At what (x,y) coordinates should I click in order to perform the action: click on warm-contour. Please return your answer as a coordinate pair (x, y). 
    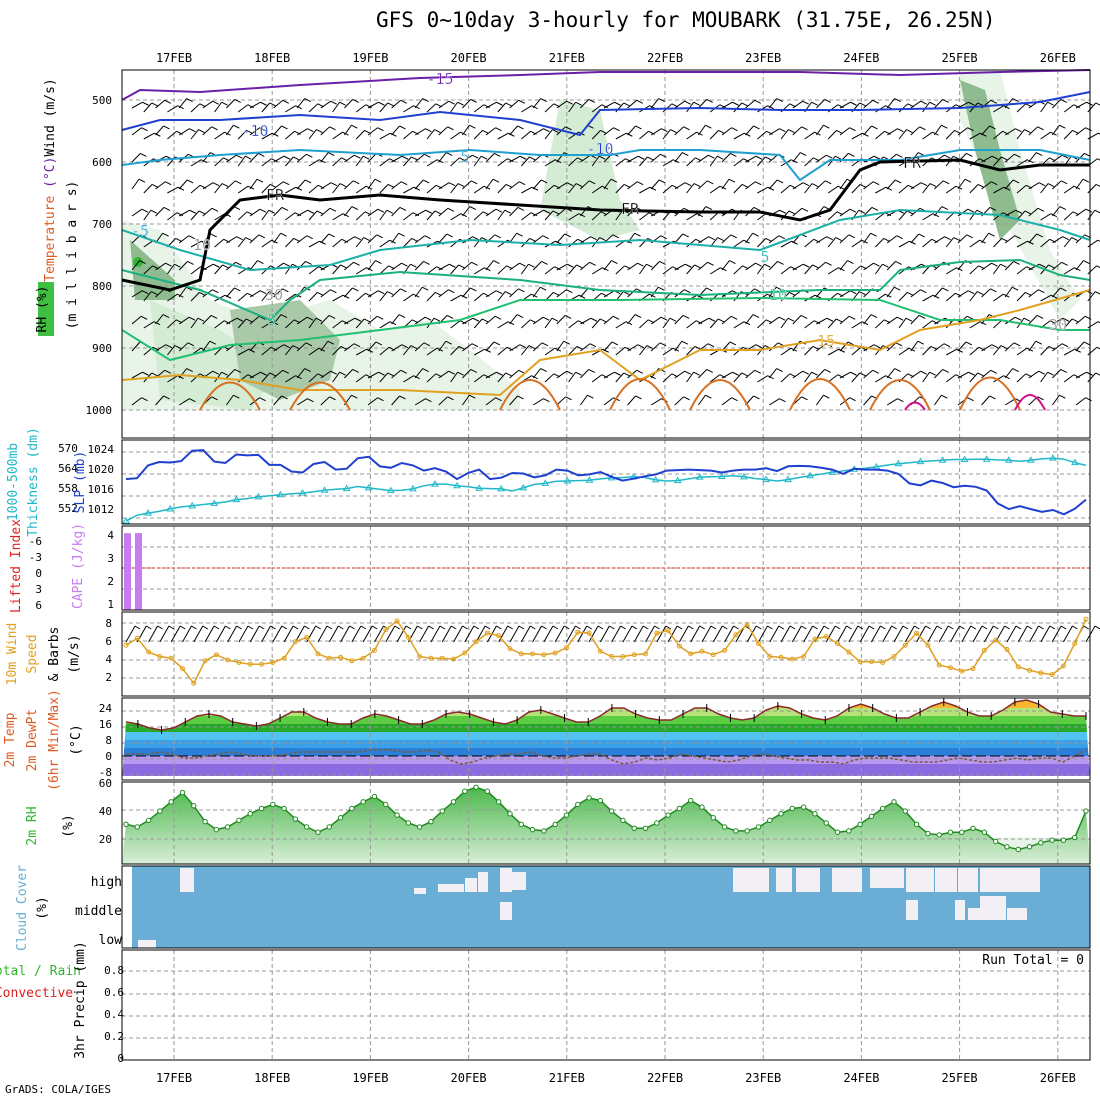
    Looking at the image, I should click on (820, 394).